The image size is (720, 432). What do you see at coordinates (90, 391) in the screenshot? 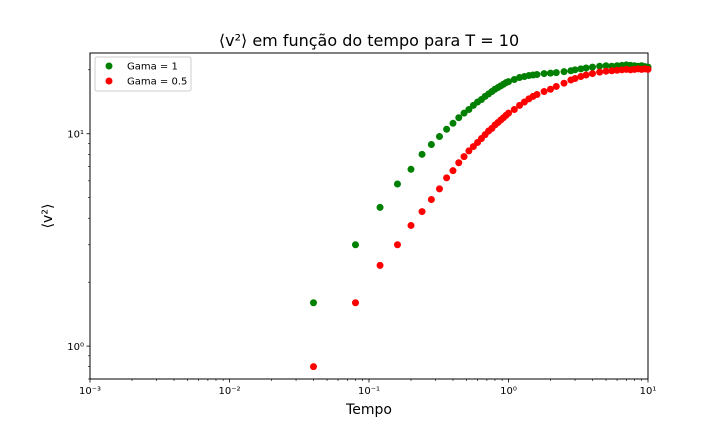
I see `x-tick-label: 10⁻³` at bounding box center [90, 391].